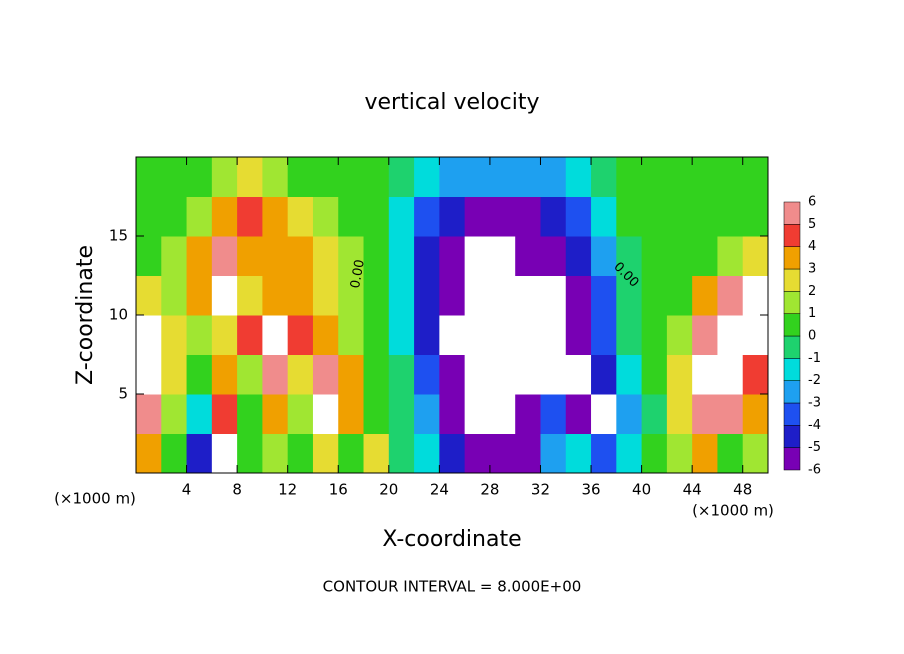 This screenshot has height=654, width=904. What do you see at coordinates (812, 313) in the screenshot?
I see `colorbar-label: 1` at bounding box center [812, 313].